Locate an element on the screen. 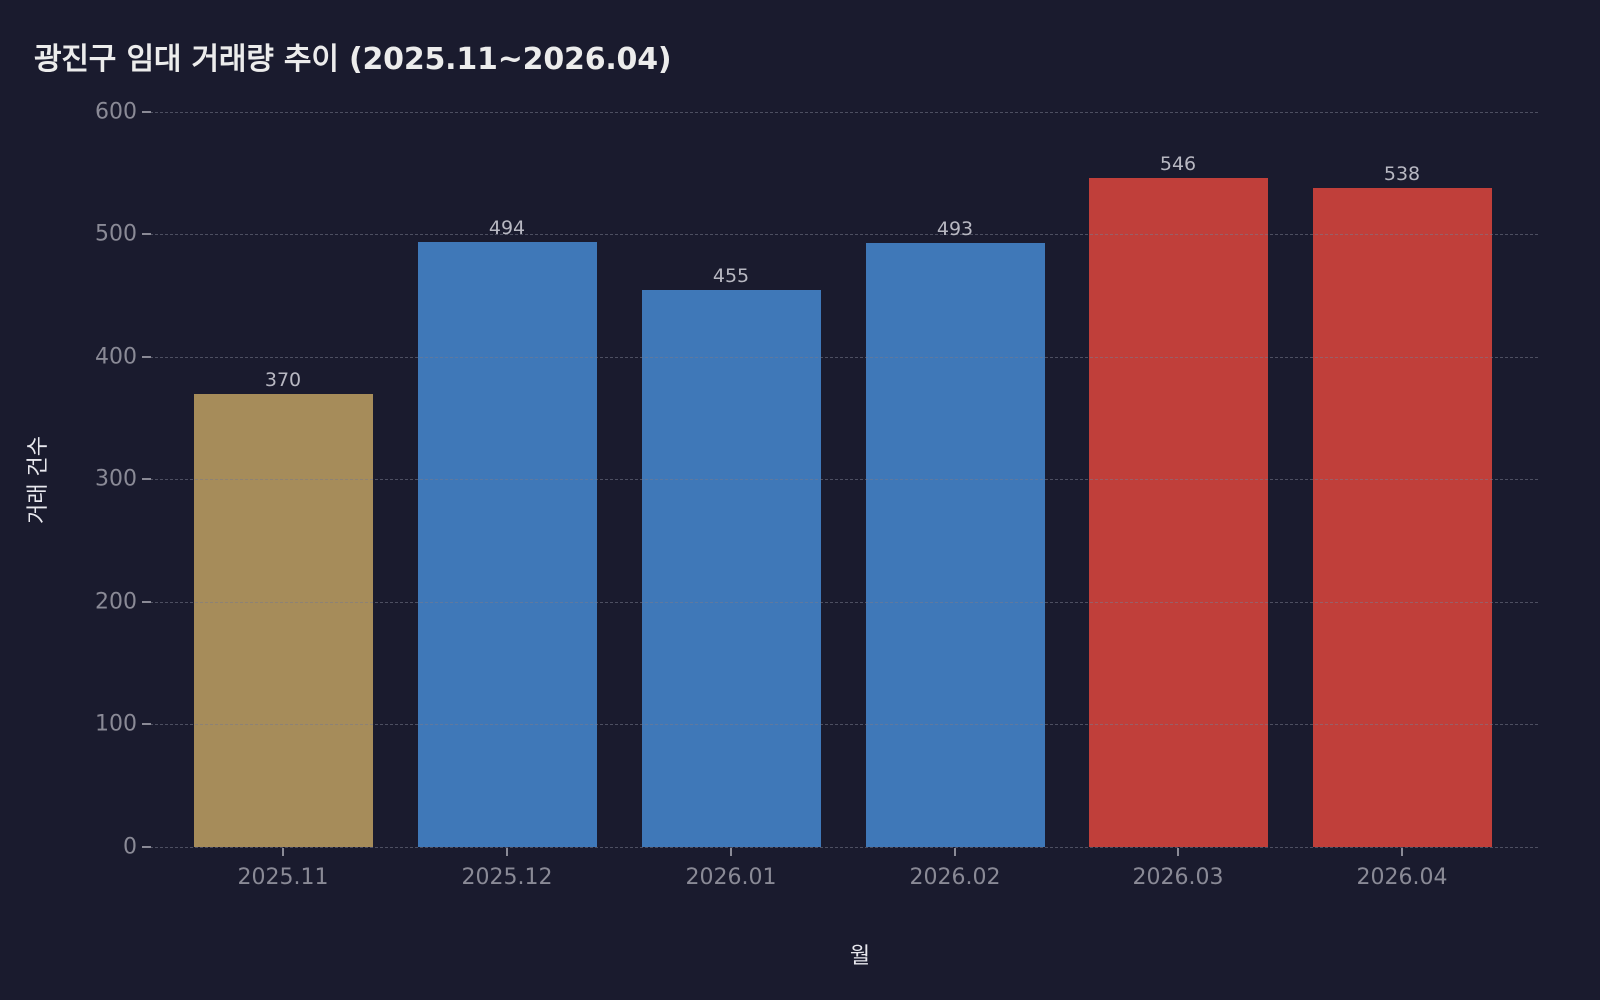 The image size is (1600, 1000). x-tick-label: 2026.01 is located at coordinates (731, 877).